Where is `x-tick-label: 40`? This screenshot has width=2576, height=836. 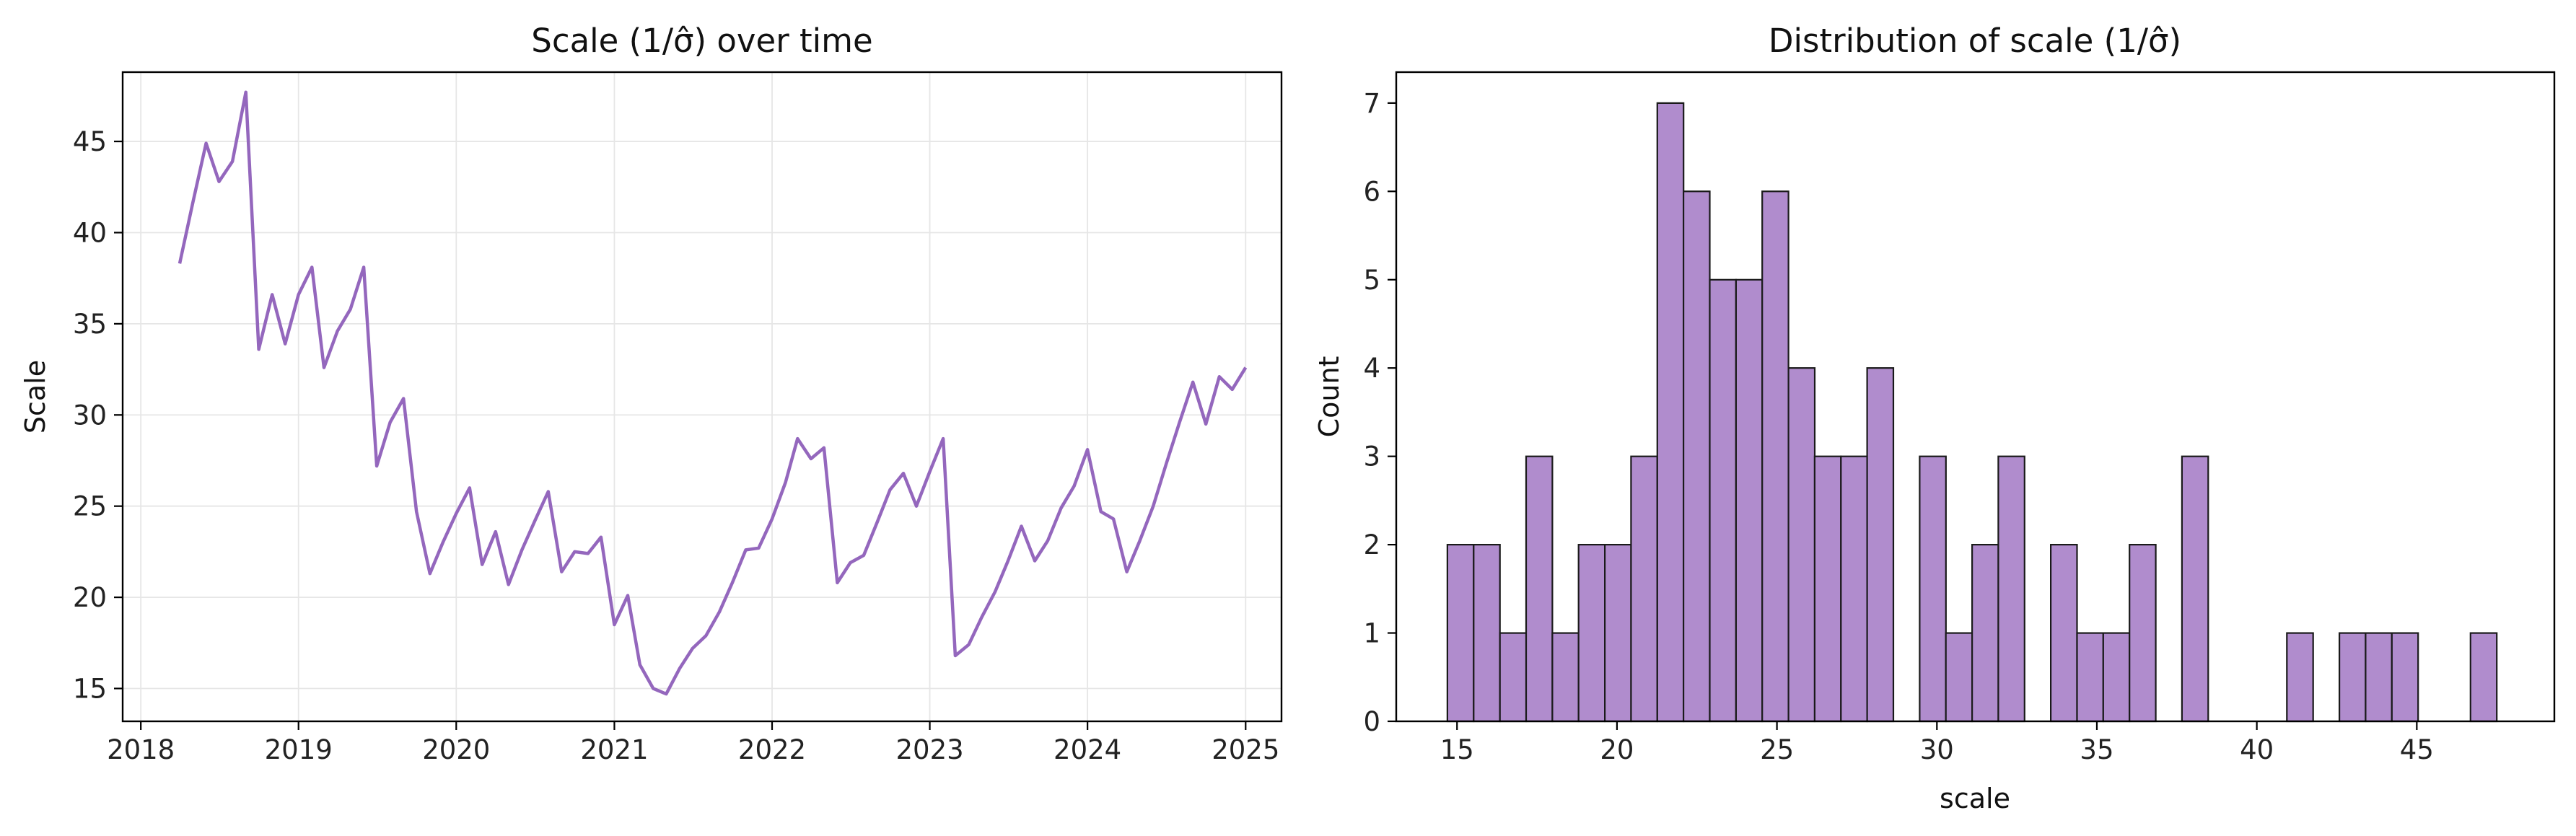 x-tick-label: 40 is located at coordinates (2257, 749).